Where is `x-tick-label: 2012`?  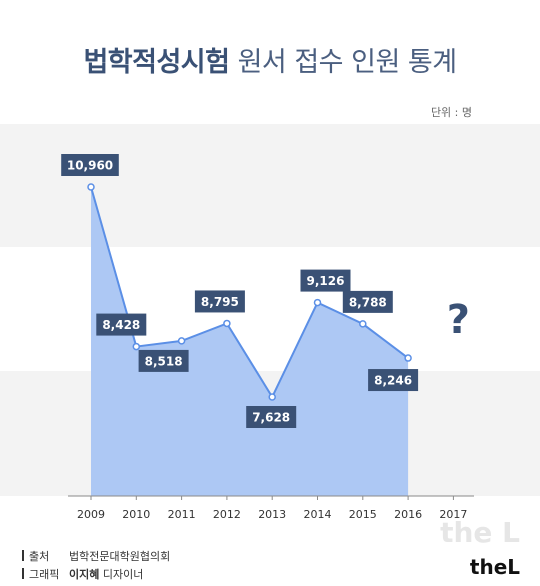 x-tick-label: 2012 is located at coordinates (227, 514).